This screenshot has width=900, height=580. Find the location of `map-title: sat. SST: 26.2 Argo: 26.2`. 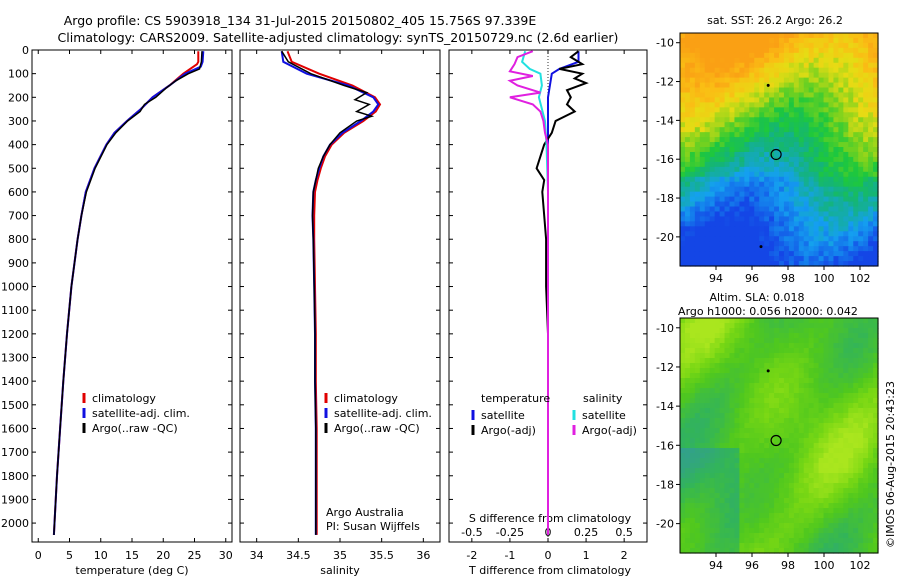

map-title: sat. SST: 26.2 Argo: 26.2 is located at coordinates (775, 20).